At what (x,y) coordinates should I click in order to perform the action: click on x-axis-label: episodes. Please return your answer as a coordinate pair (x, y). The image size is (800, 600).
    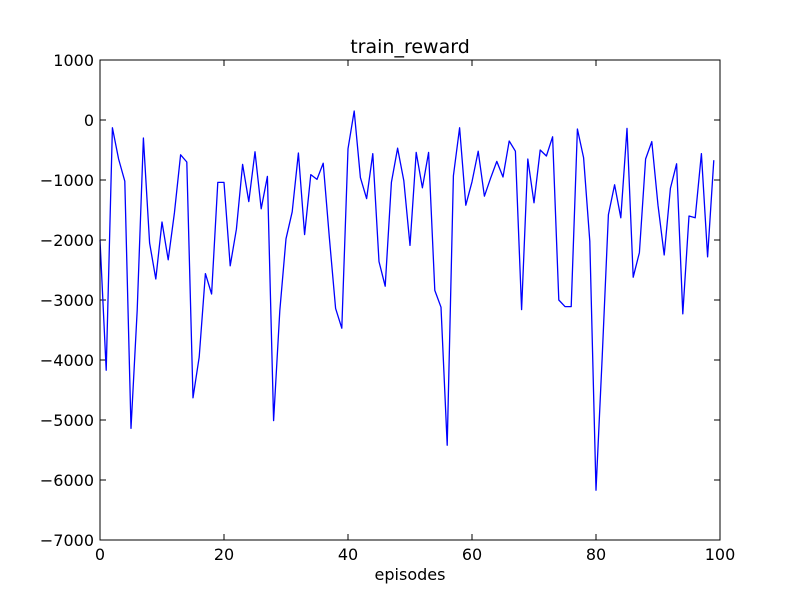
    Looking at the image, I should click on (410, 574).